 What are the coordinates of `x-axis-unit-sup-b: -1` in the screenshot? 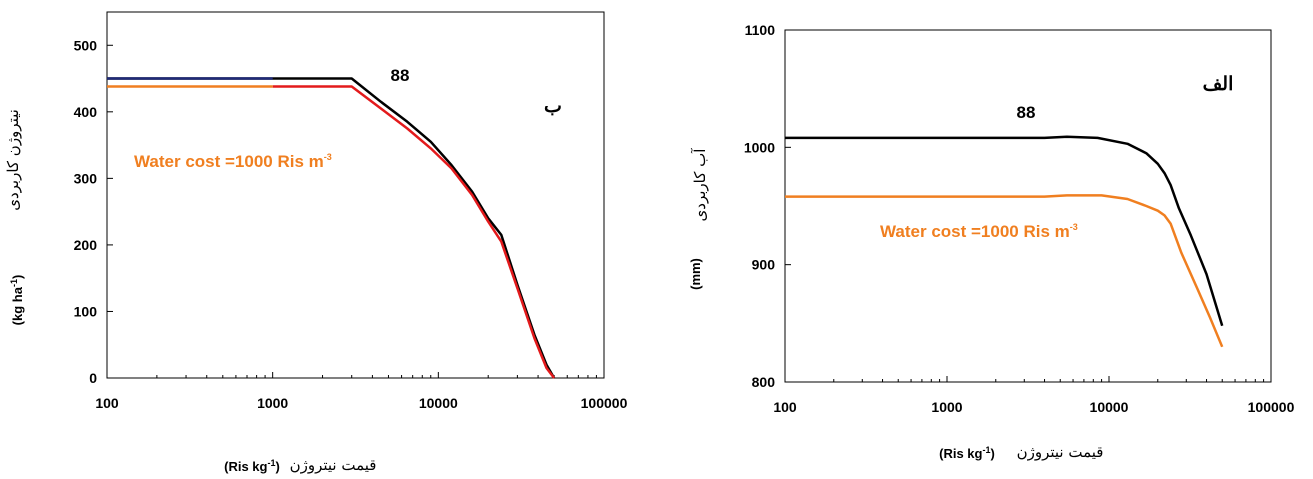 It's located at (271, 463).